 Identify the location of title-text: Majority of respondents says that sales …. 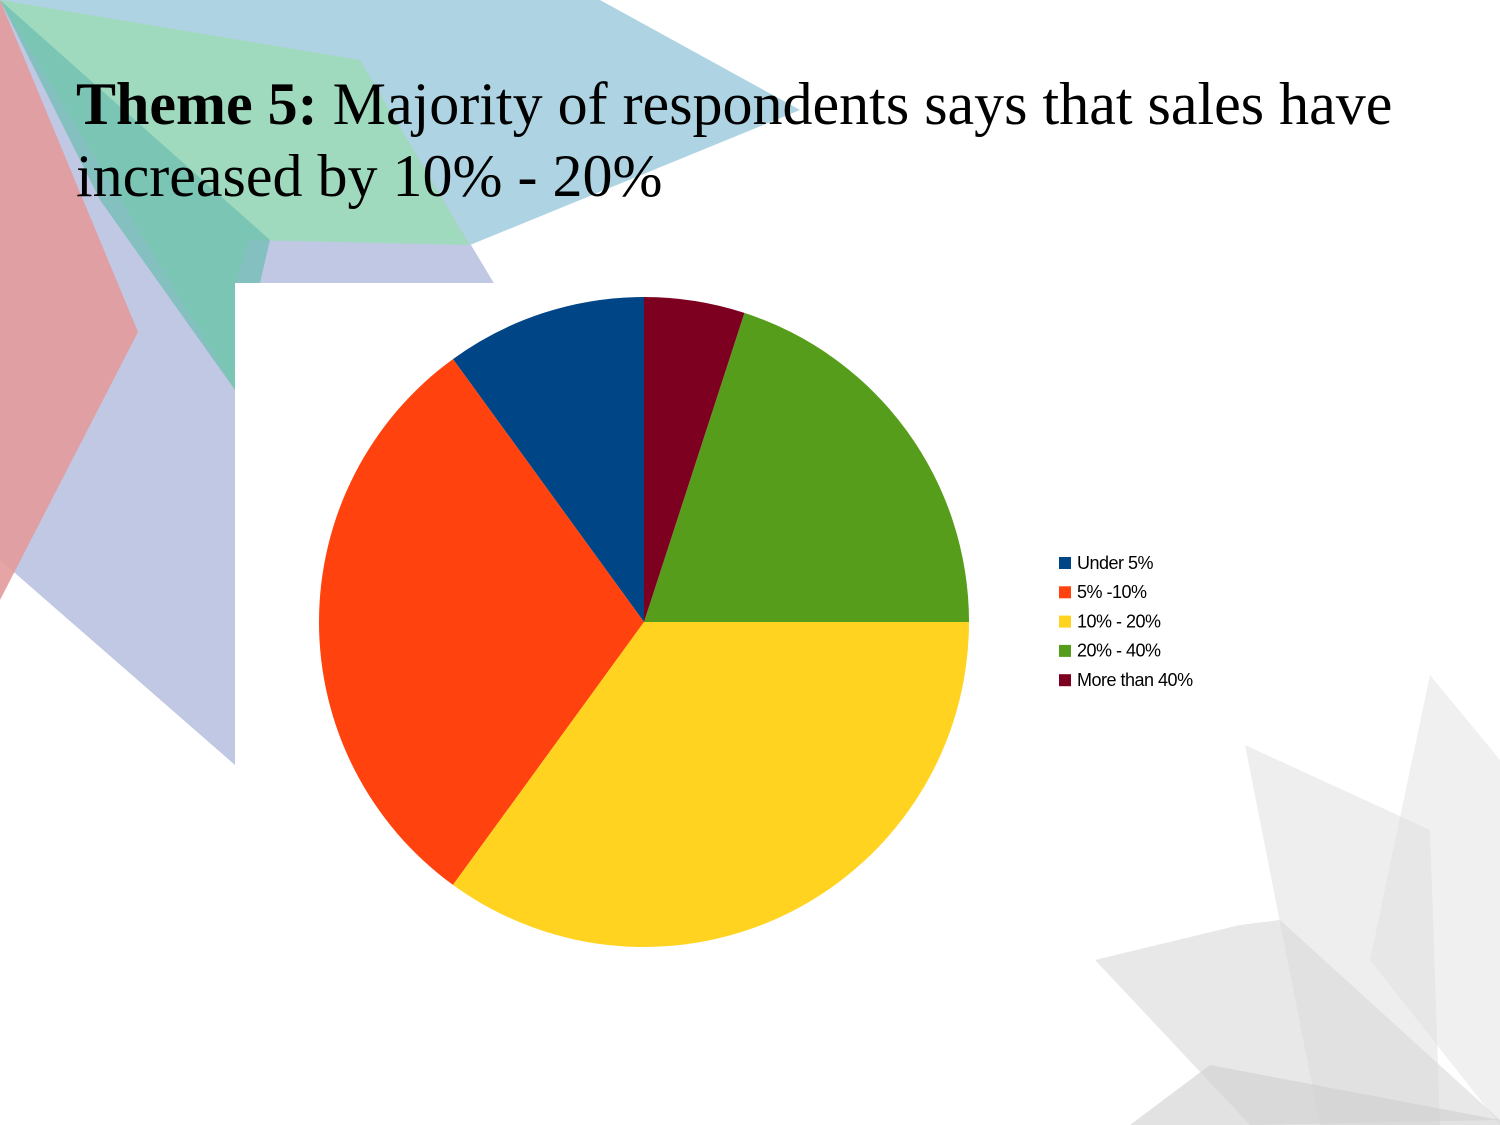
(734, 140).